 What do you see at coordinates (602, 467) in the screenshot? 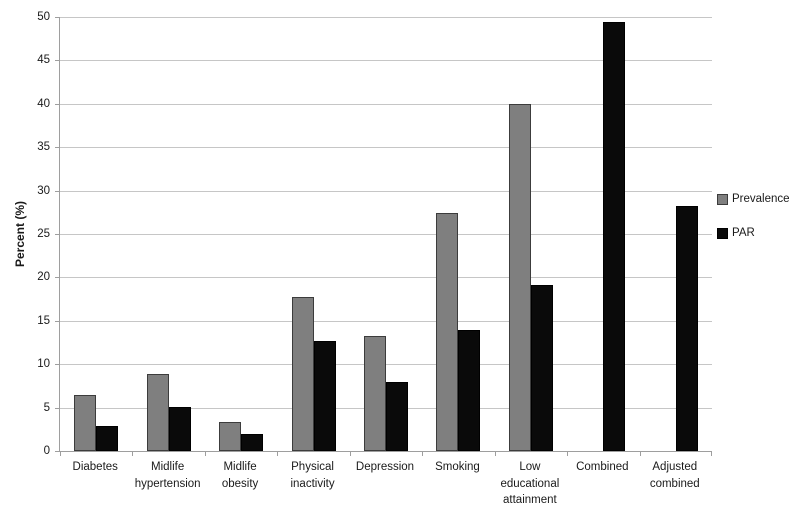
I see `x-category-label-7: Combined` at bounding box center [602, 467].